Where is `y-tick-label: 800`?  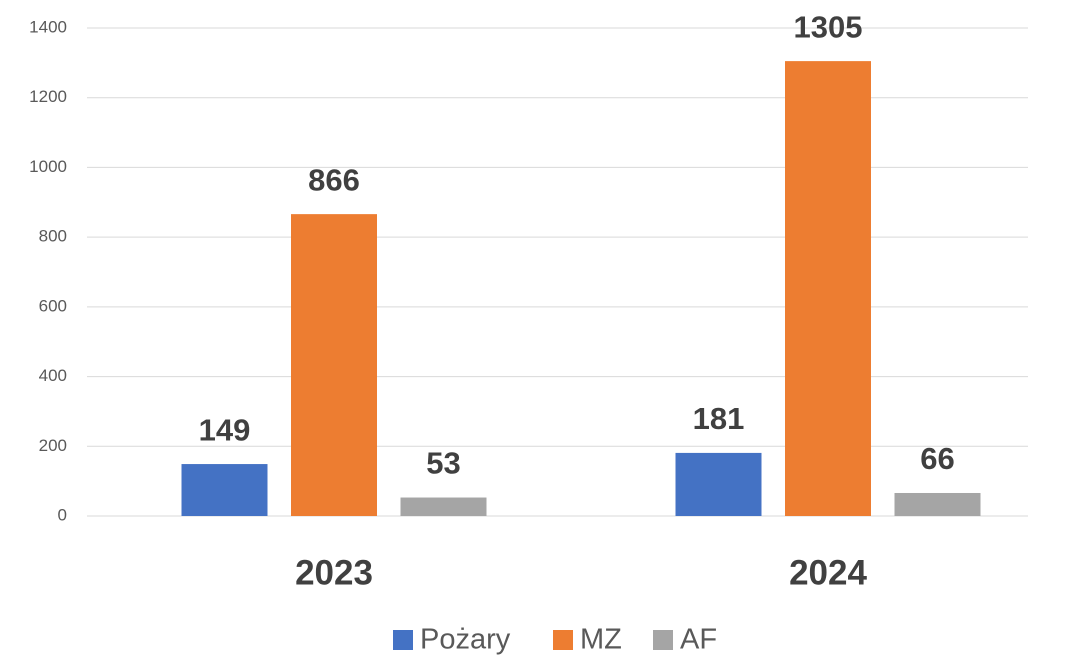
y-tick-label: 800 is located at coordinates (53, 236).